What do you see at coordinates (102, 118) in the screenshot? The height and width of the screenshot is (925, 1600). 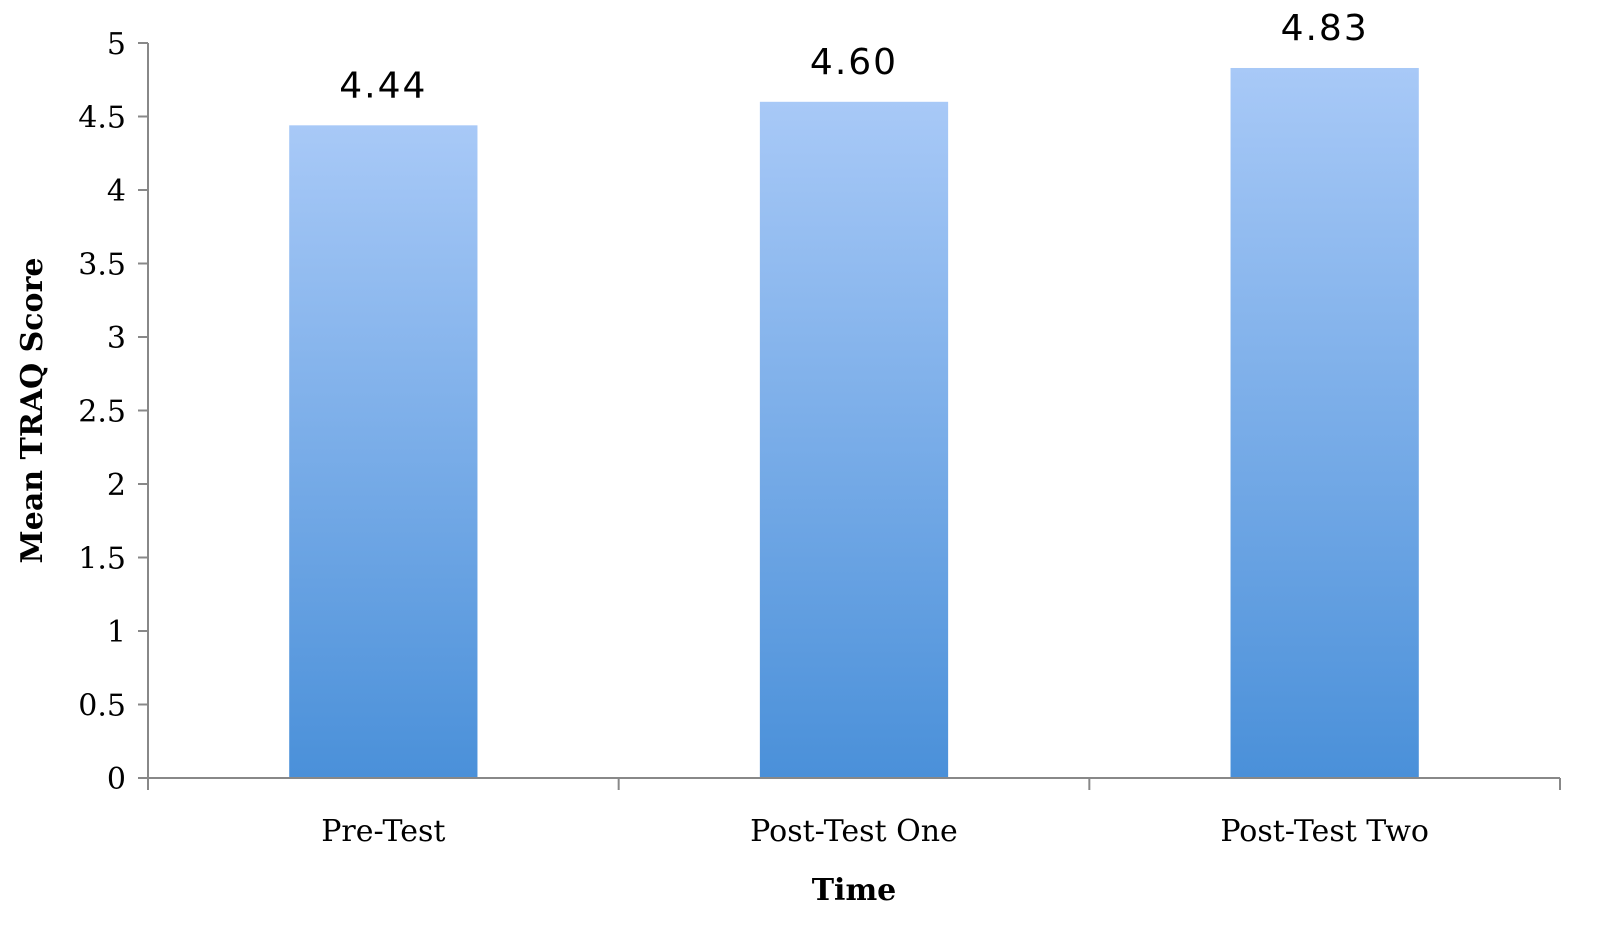 I see `y-tick-label: 4.5` at bounding box center [102, 118].